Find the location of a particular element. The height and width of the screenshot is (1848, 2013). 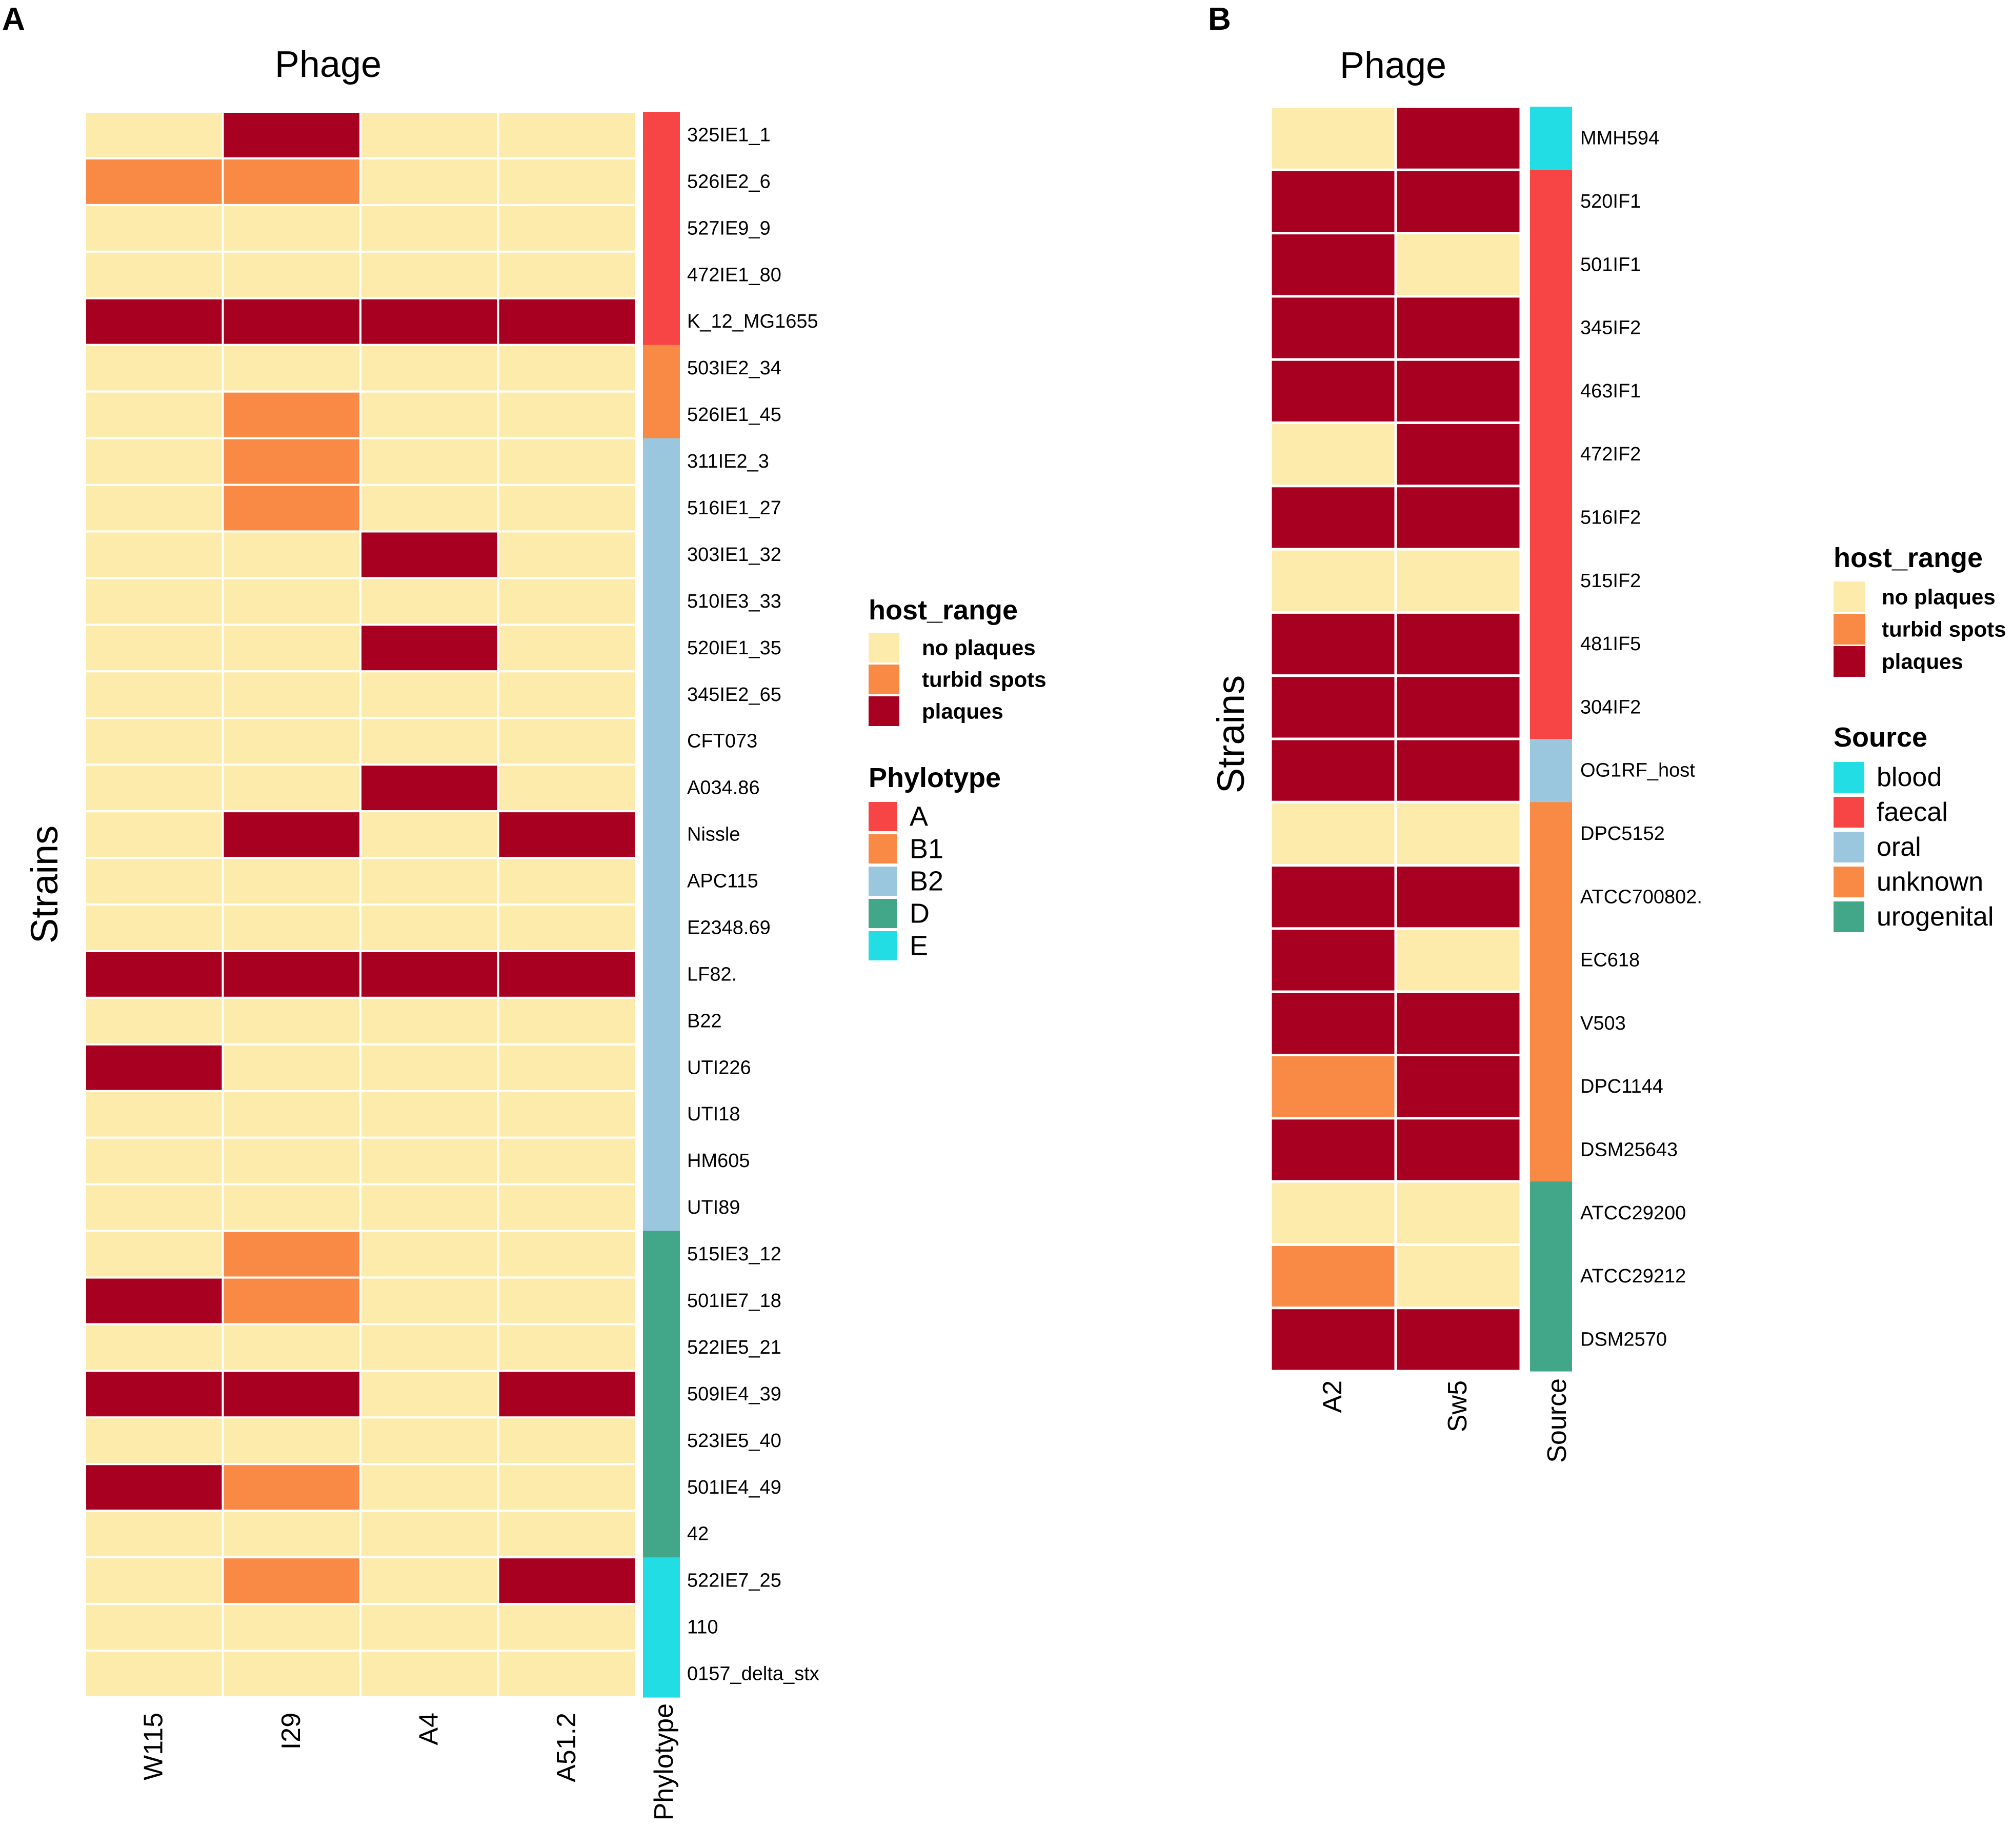

a-cell-509ie4-39-w115 is located at coordinates (154, 1395).